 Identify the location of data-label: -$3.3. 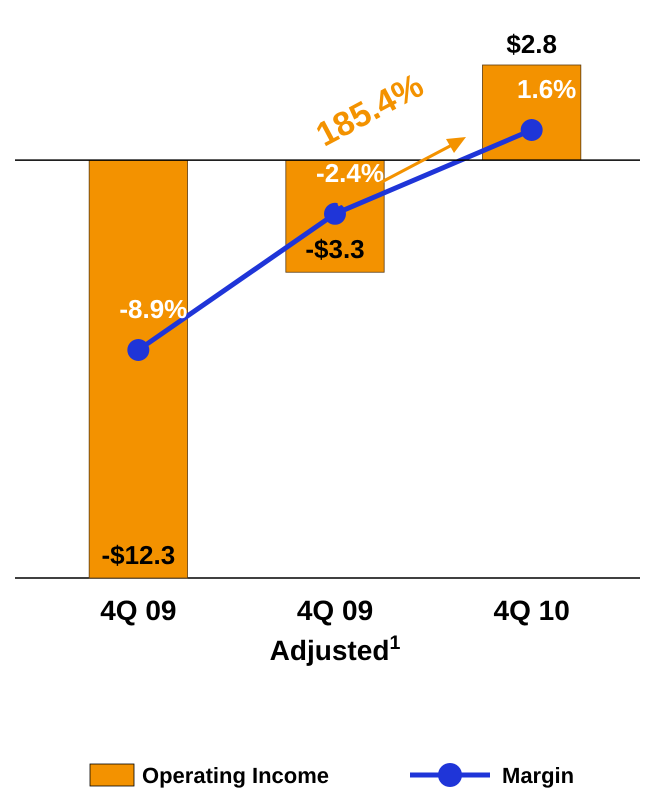
(335, 249).